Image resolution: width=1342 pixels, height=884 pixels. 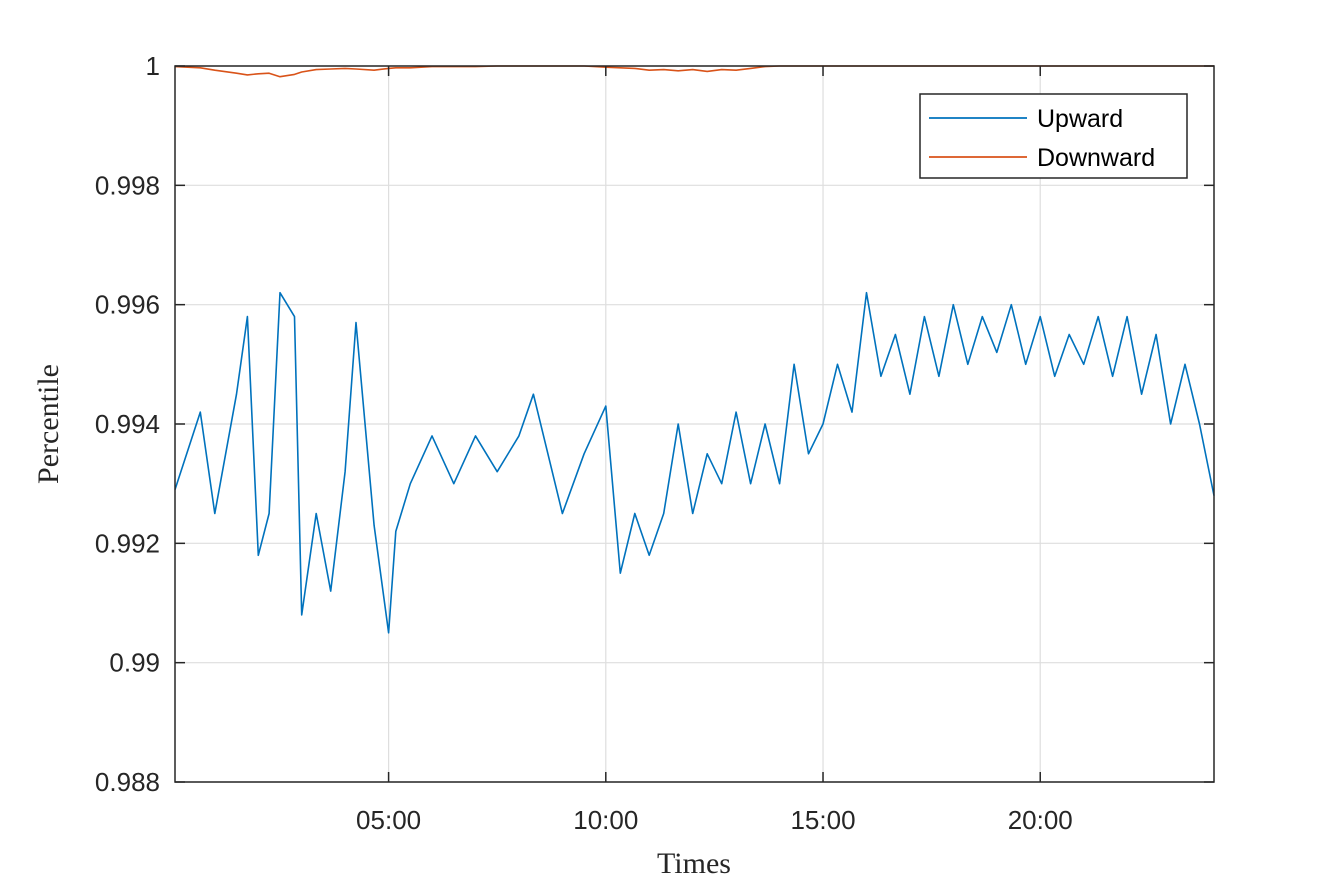 What do you see at coordinates (134, 663) in the screenshot?
I see `y-tick-label: 0.99` at bounding box center [134, 663].